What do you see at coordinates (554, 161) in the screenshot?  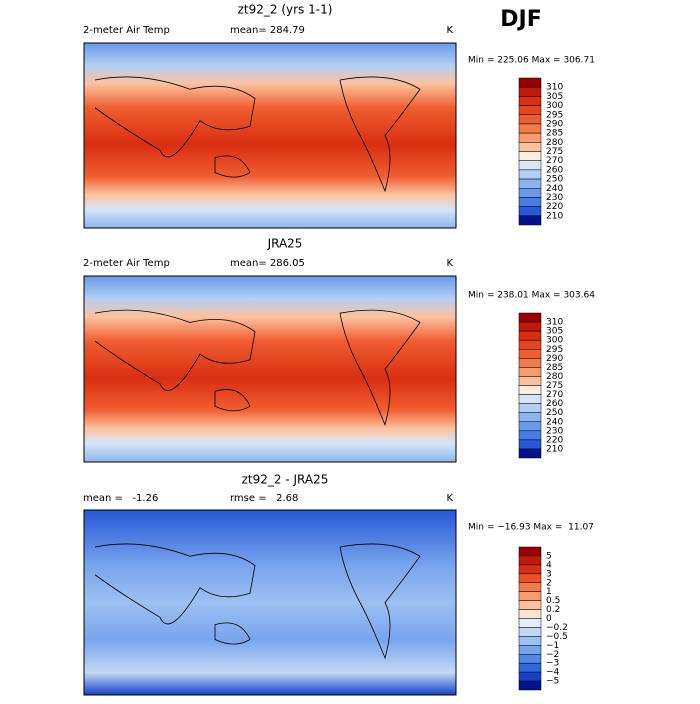 I see `colorbar-label: 270` at bounding box center [554, 161].